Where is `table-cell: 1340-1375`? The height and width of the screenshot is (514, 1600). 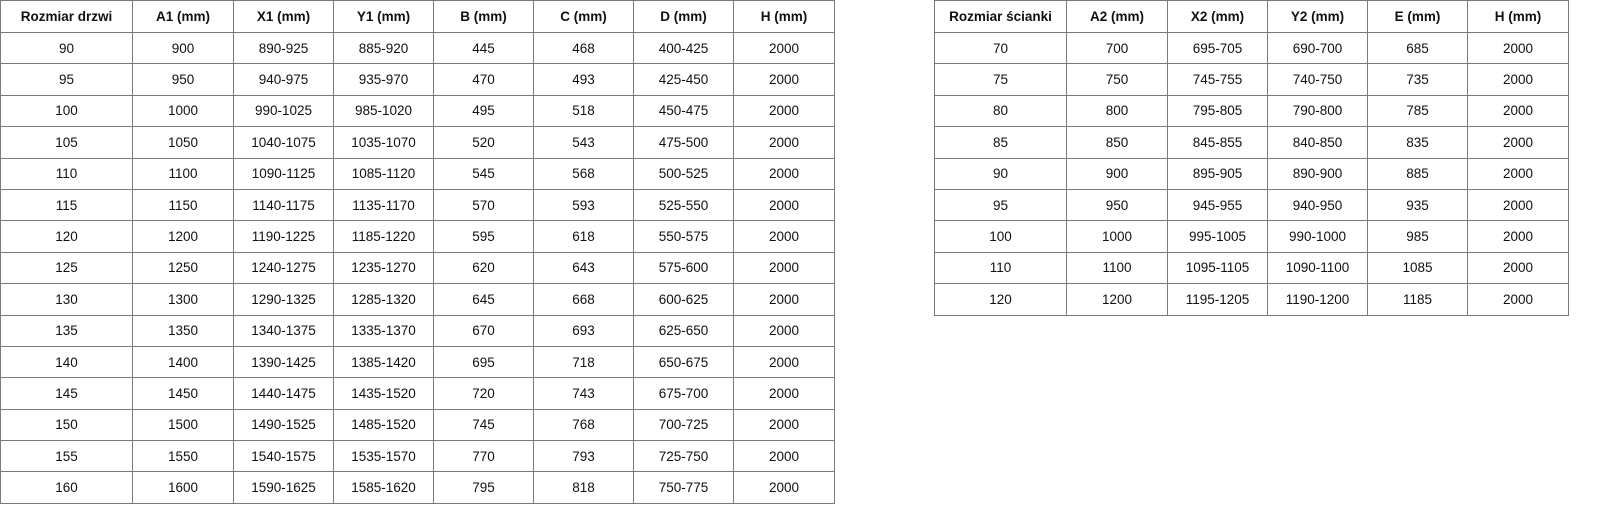
table-cell: 1340-1375 is located at coordinates (283, 330).